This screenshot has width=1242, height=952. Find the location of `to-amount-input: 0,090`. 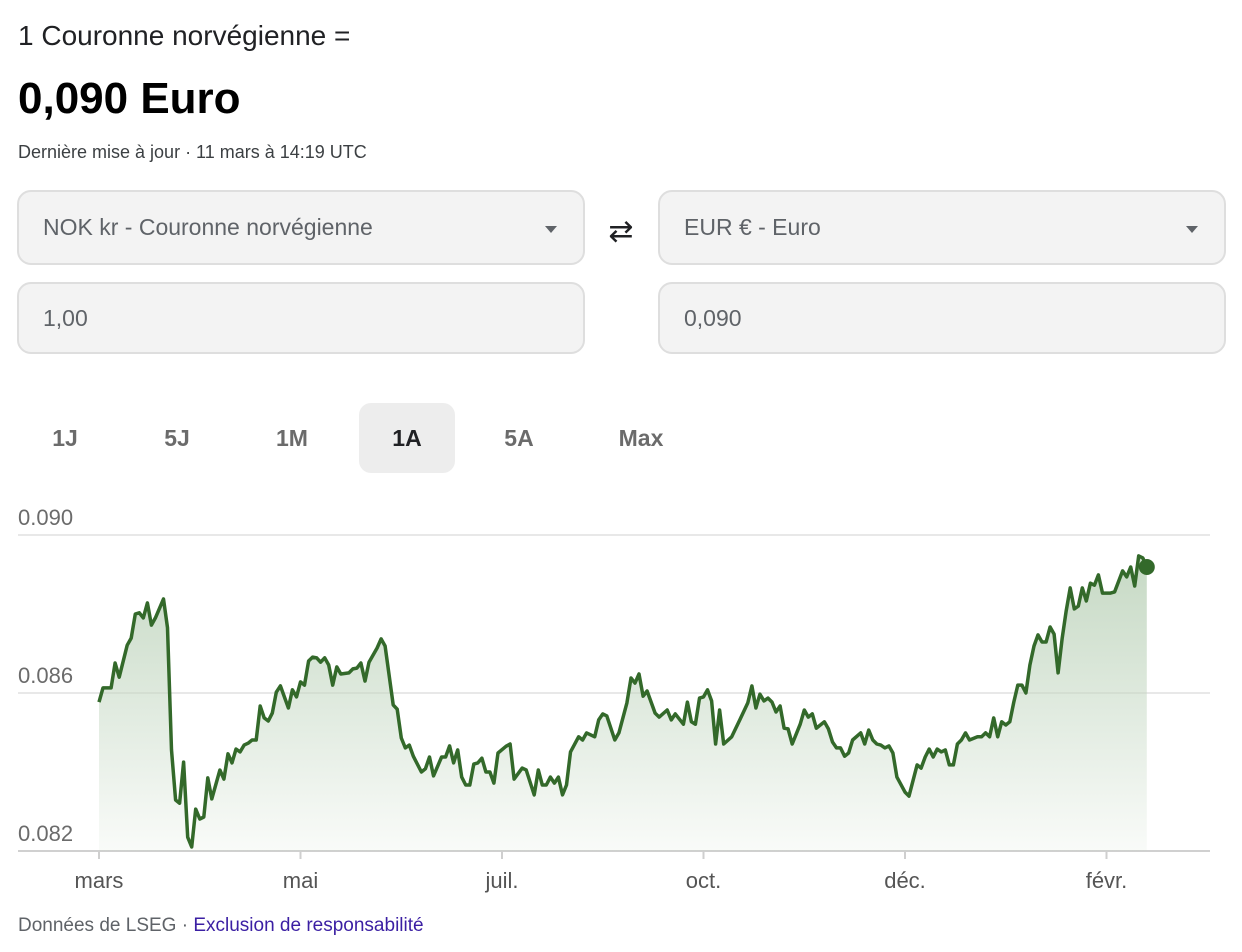

to-amount-input: 0,090 is located at coordinates (942, 318).